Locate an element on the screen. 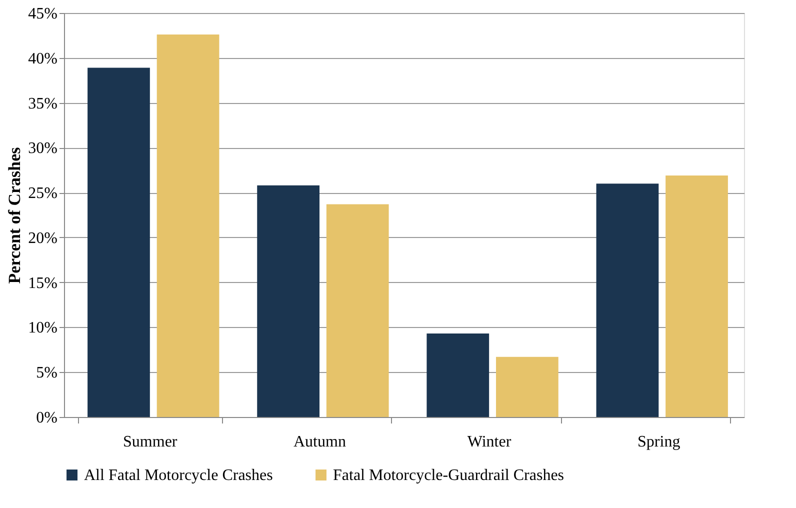  legend-label: All Fatal Motorcycle Crashes is located at coordinates (178, 475).